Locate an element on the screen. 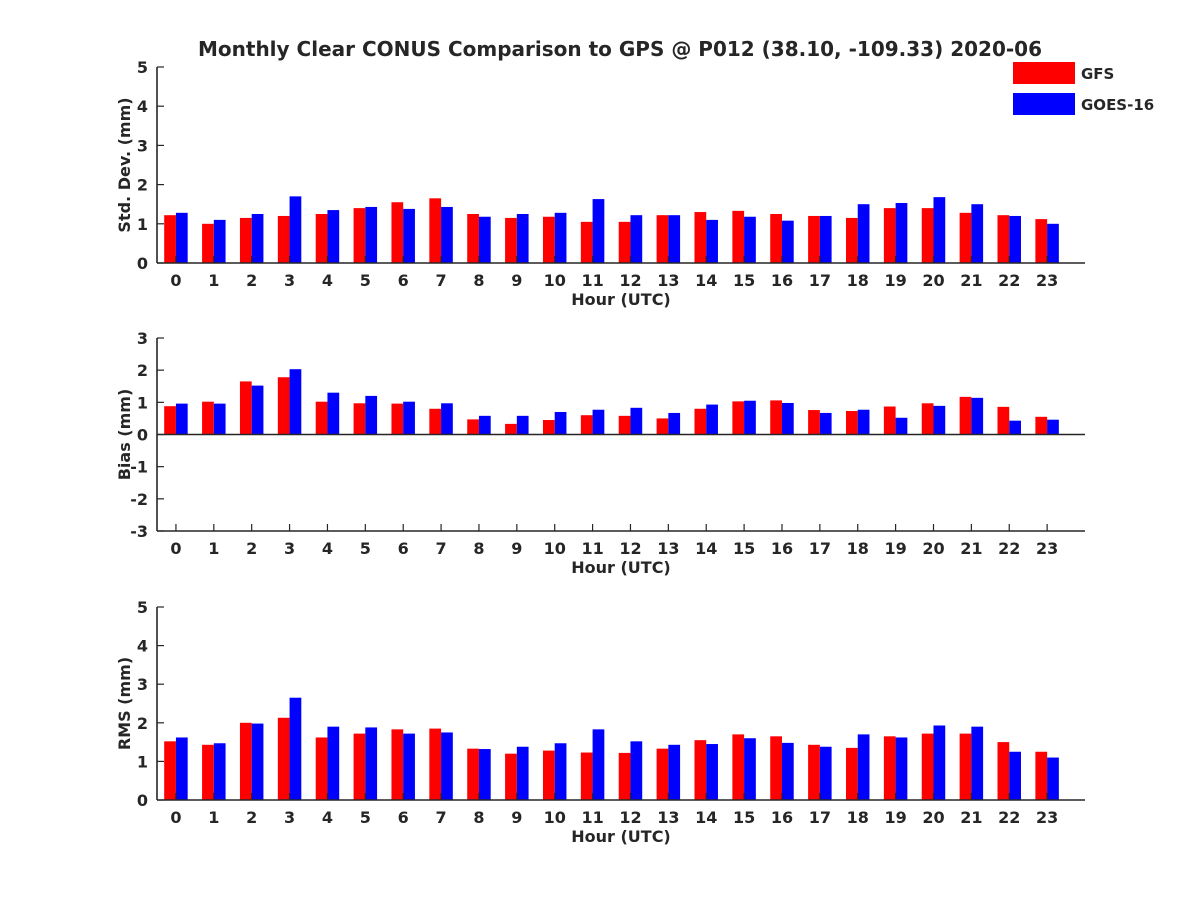 This screenshot has height=900, width=1200. x-tick-label: 22 is located at coordinates (1009, 280).